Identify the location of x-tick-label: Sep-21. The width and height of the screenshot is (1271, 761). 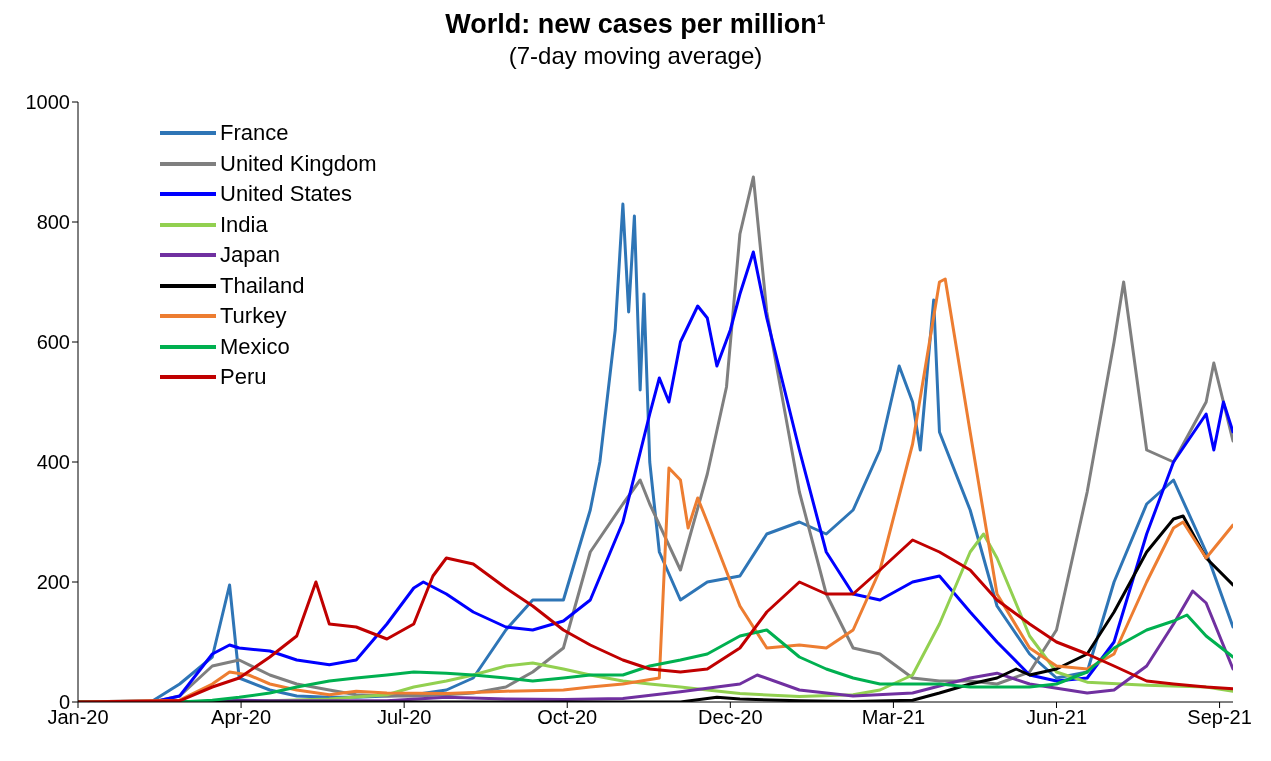
(1219, 717).